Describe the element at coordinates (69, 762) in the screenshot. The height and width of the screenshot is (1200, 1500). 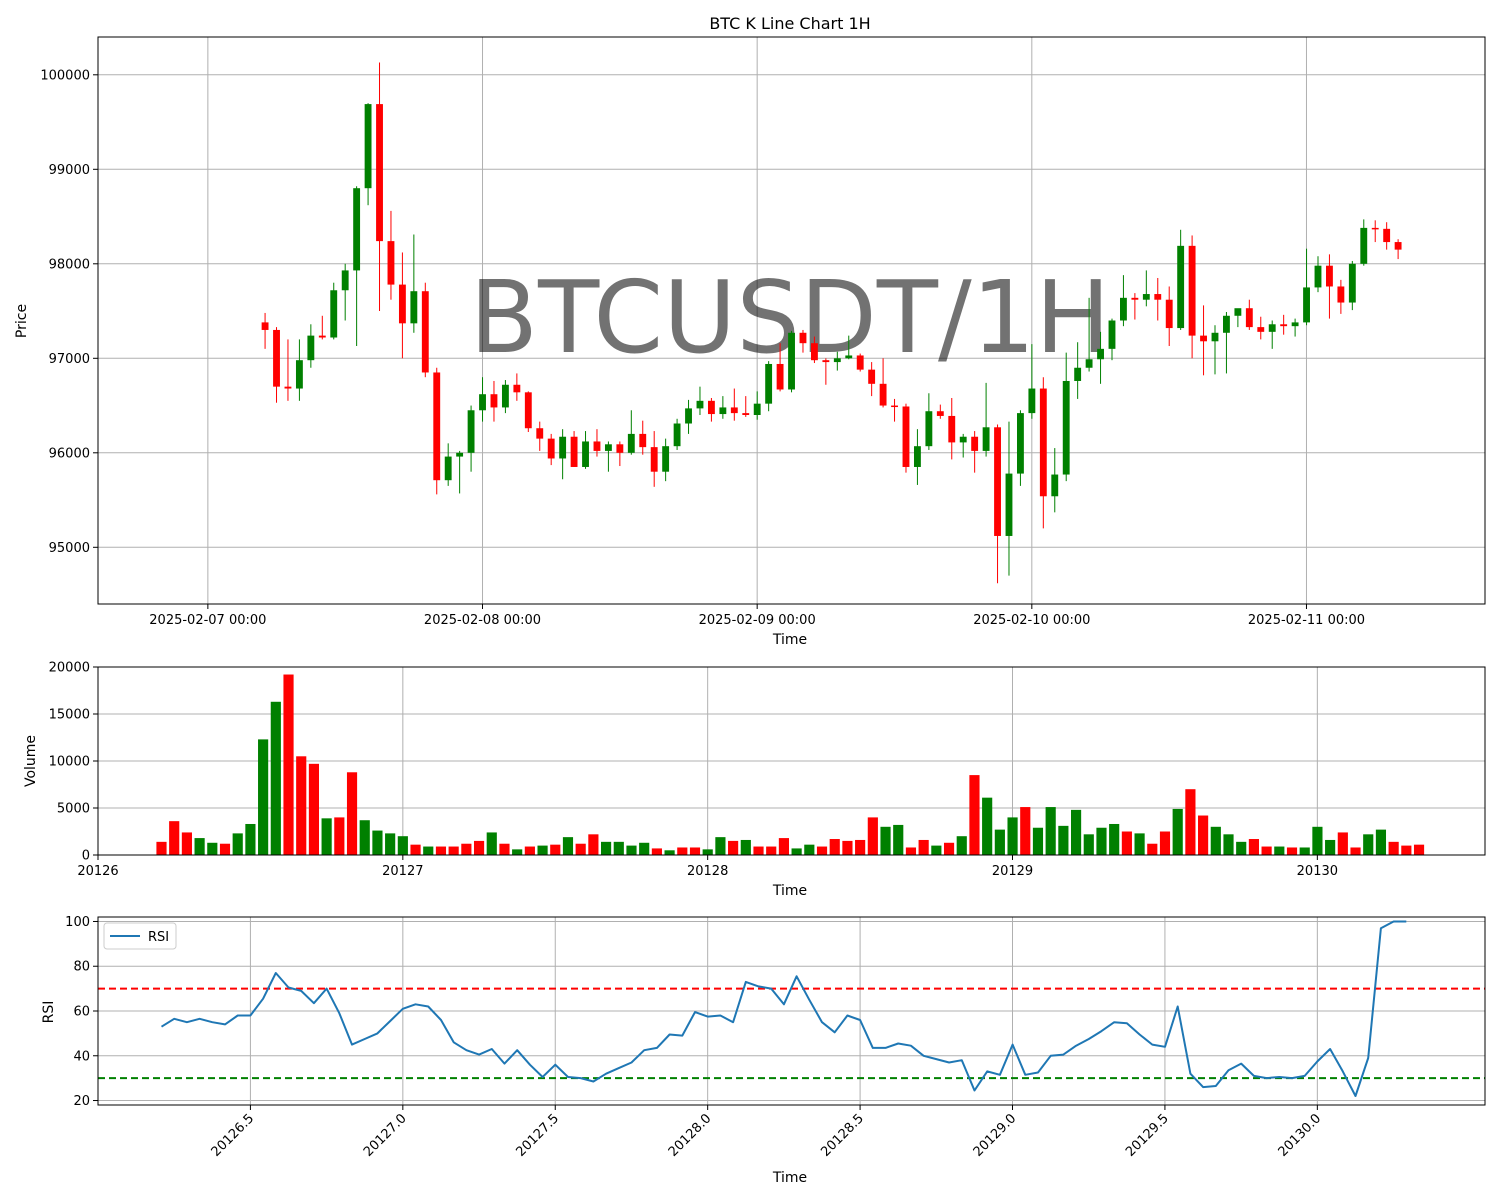
I see `volume-y-tick-label: 10000` at that location.